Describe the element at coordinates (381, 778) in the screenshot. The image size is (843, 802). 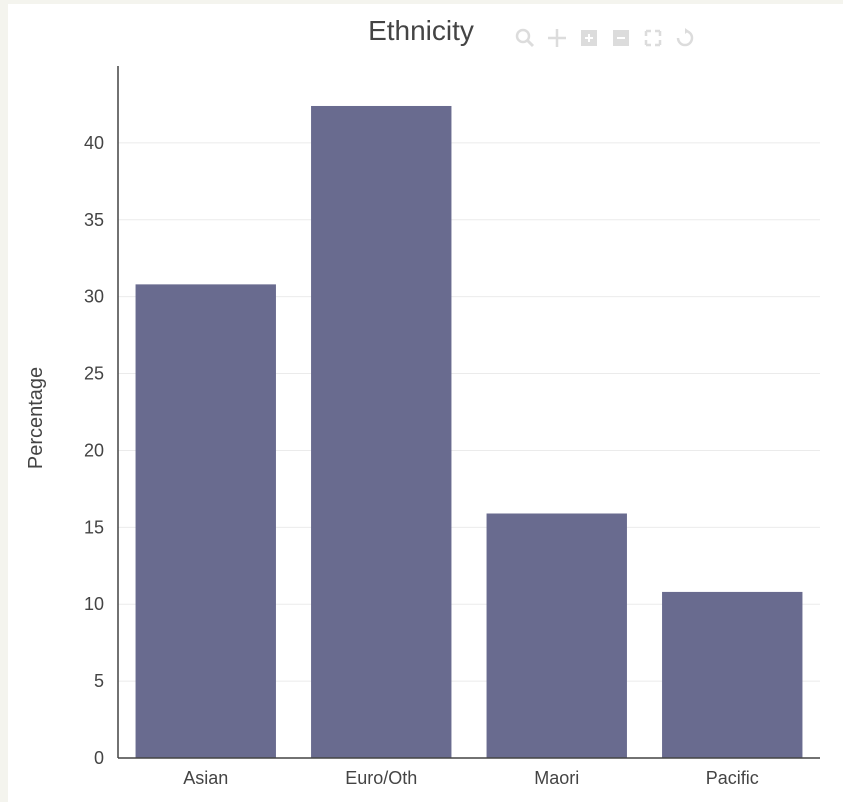
I see `x-tick-label: Euro/Oth` at that location.